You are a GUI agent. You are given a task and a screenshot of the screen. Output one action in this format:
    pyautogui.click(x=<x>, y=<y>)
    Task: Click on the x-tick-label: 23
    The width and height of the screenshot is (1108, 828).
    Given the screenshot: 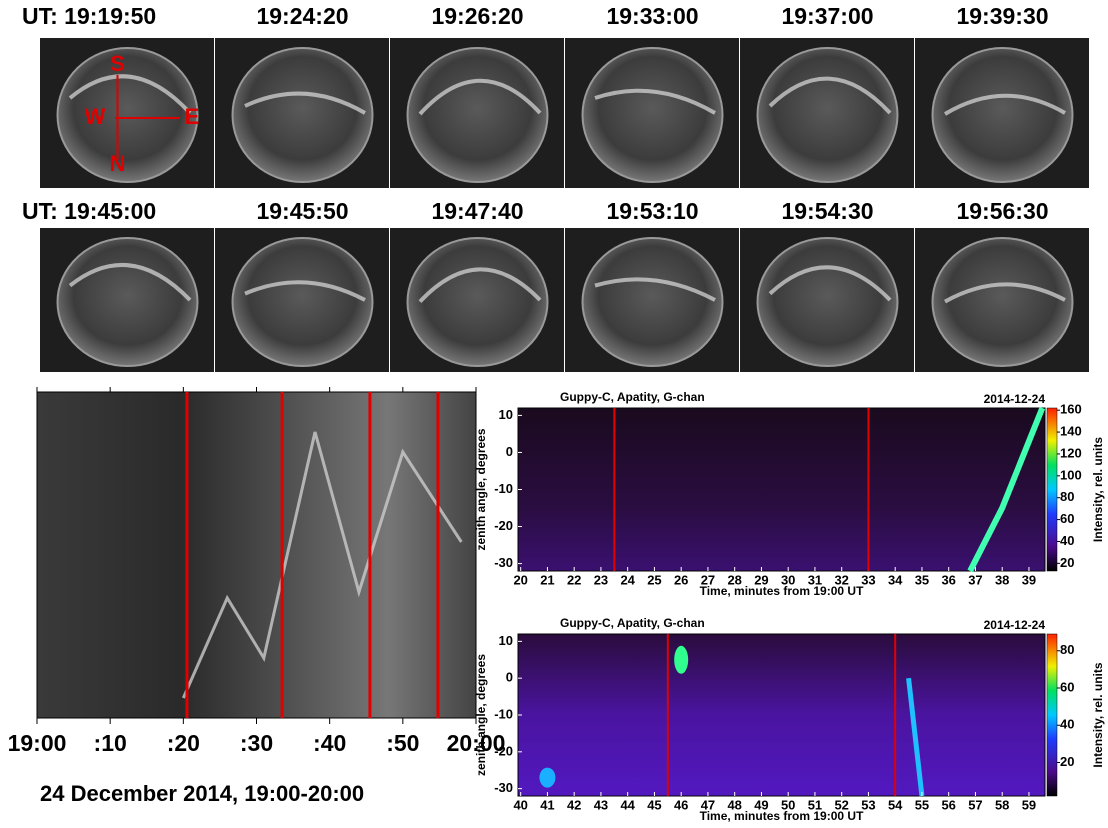 What is the action you would take?
    pyautogui.click(x=601, y=579)
    